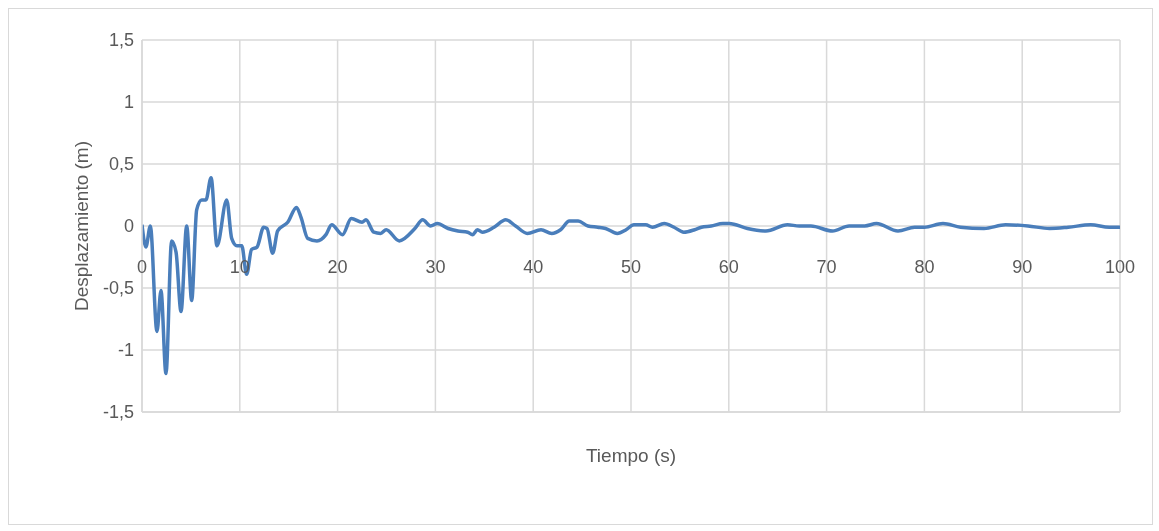  Describe the element at coordinates (125, 350) in the screenshot. I see `y-tick-label: -1` at that location.